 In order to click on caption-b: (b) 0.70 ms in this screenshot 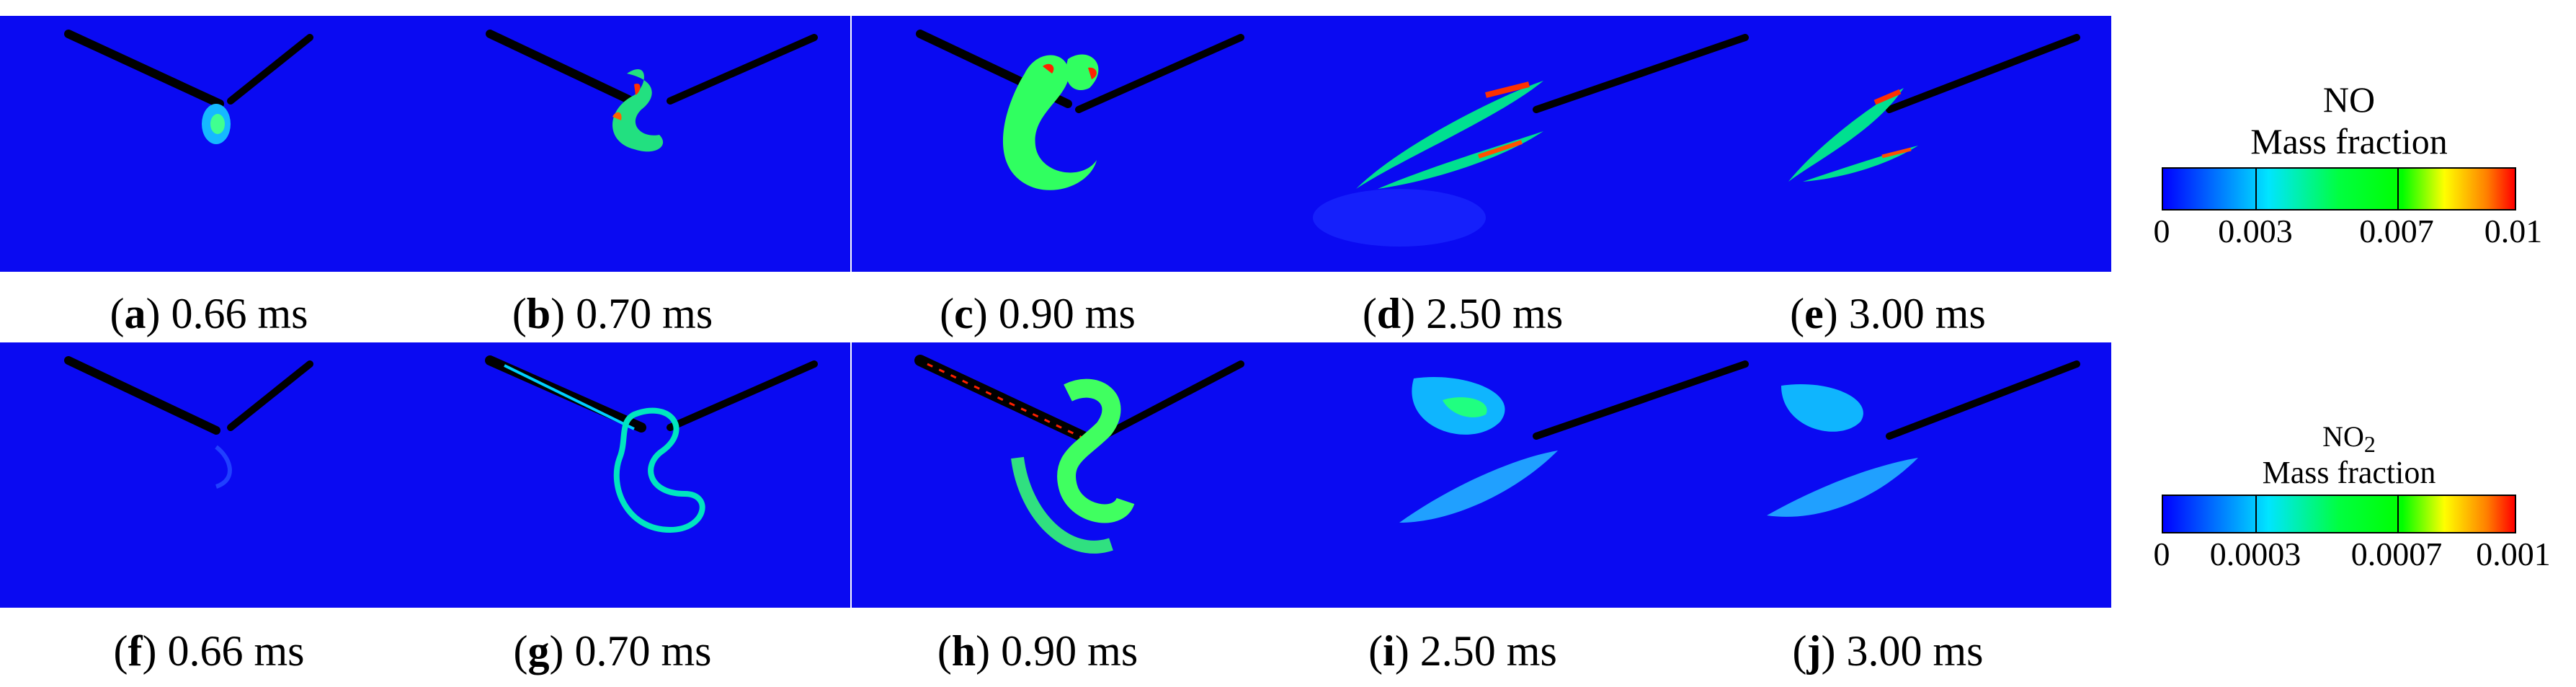, I will do `click(612, 314)`.